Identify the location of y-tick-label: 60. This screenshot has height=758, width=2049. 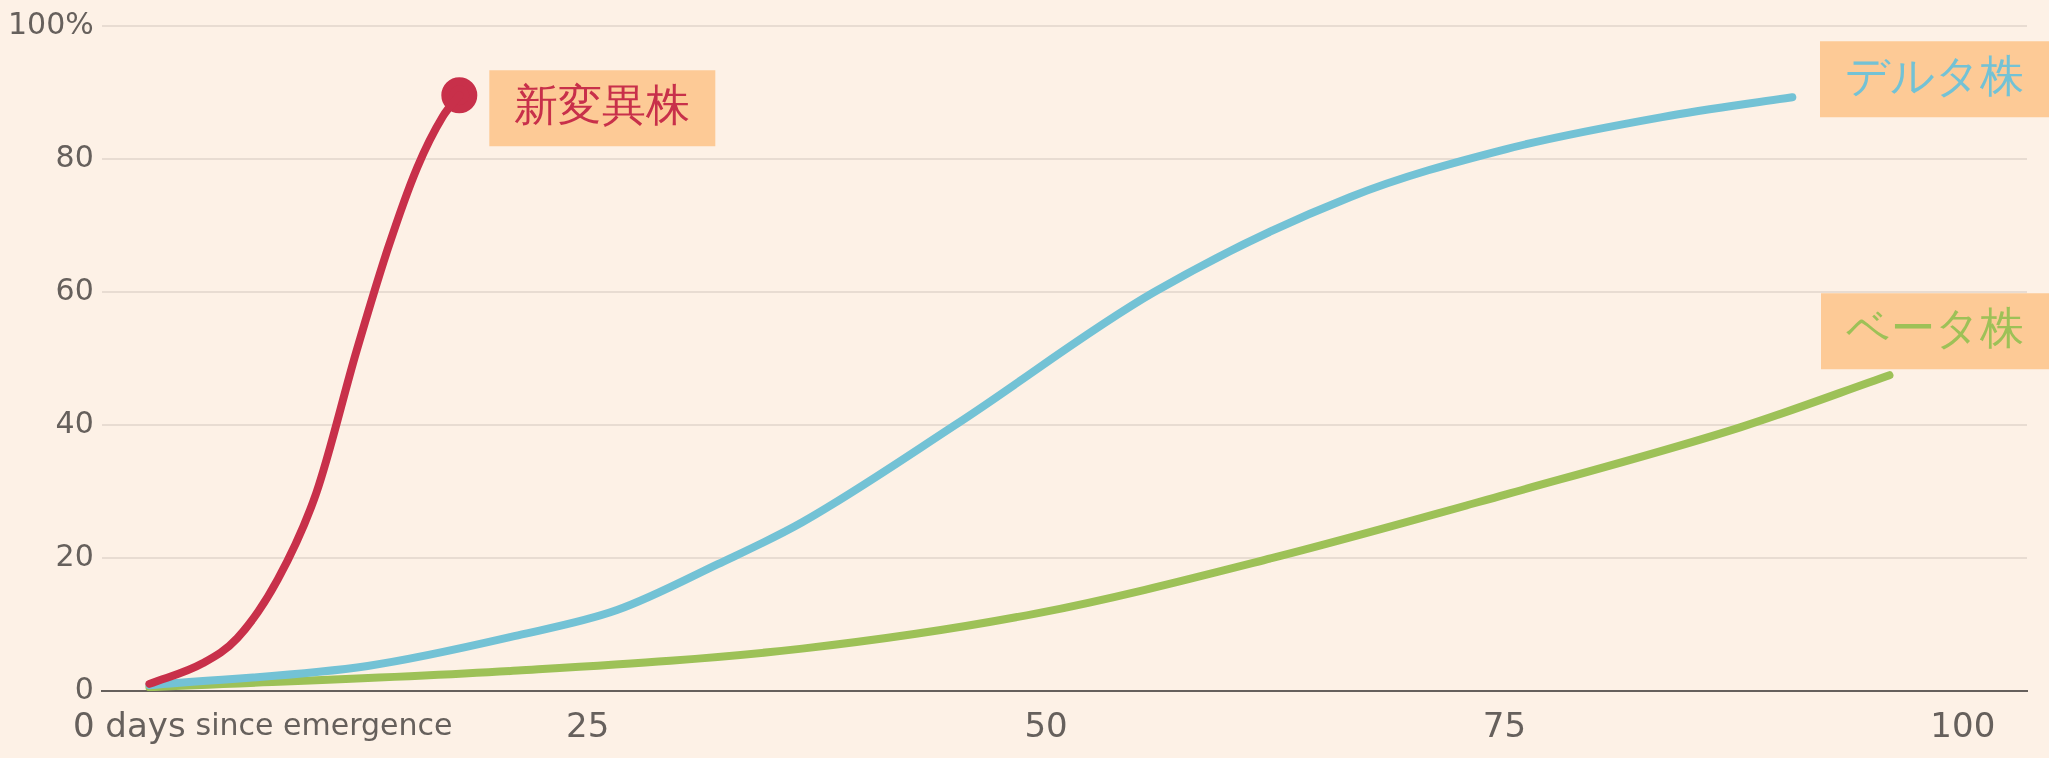
(74, 289).